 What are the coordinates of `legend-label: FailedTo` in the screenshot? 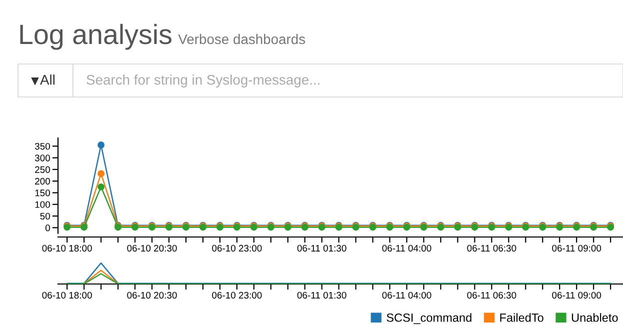 It's located at (522, 317).